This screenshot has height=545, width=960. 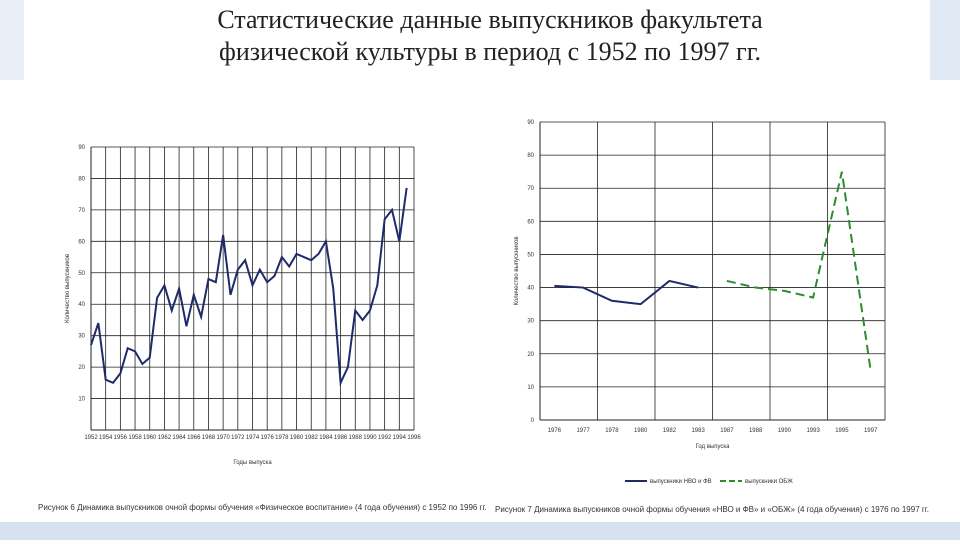 I want to click on x-axis-label: Годы выпуска, so click(x=252, y=463).